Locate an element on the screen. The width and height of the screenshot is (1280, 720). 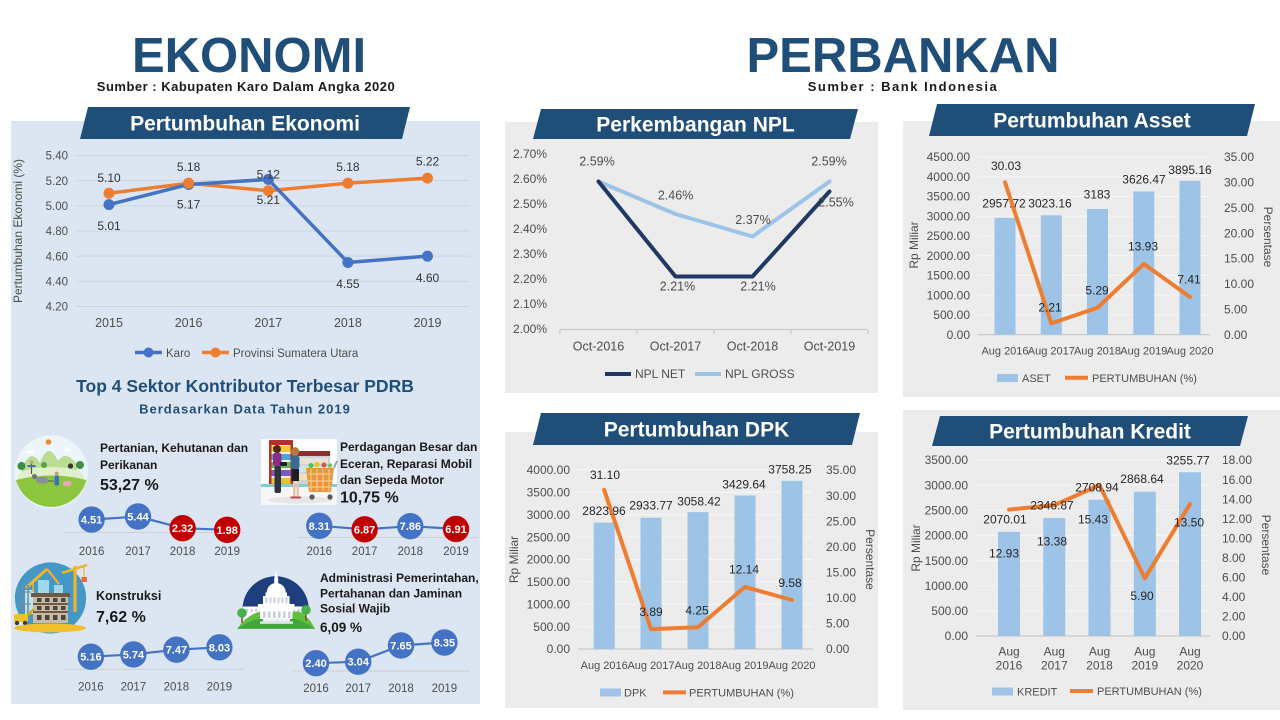
svg-text: 13.38 is located at coordinates (1052, 541).